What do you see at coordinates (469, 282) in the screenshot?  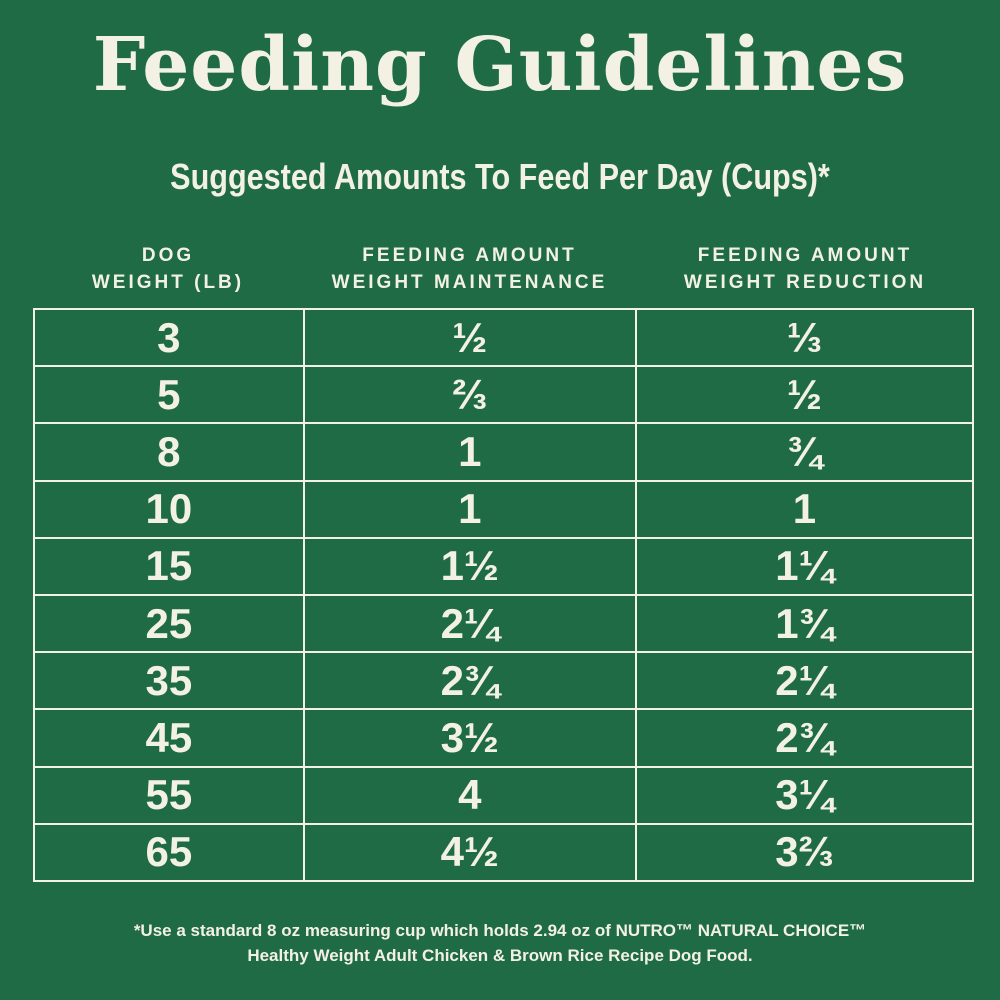 I see `header-line: WEIGHT MAINTENANCE` at bounding box center [469, 282].